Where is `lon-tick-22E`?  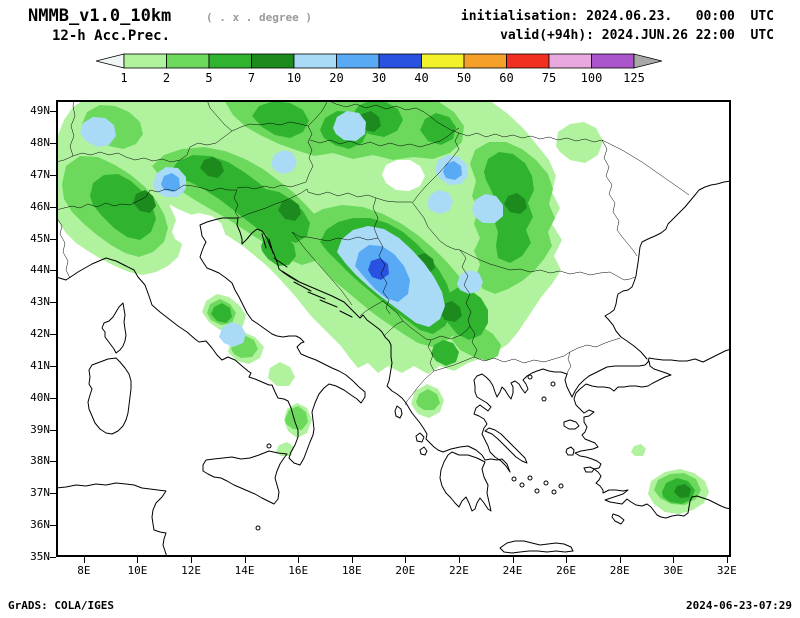 lon-tick-22E is located at coordinates (459, 560).